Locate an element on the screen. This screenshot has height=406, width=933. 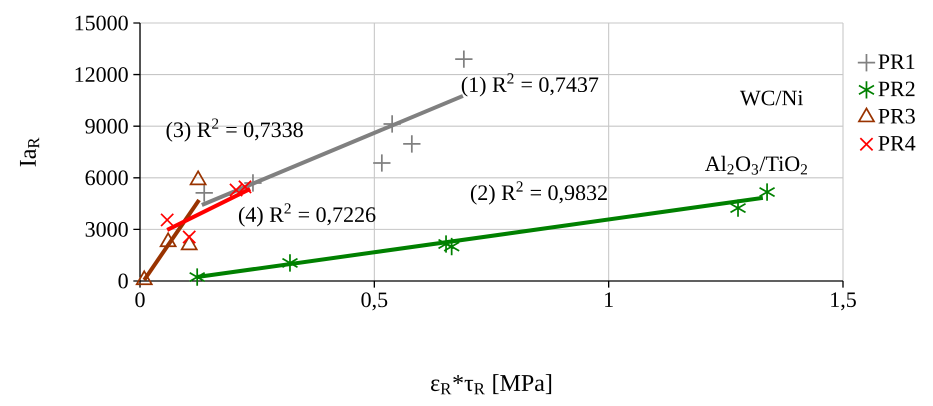
x-tick-label: 1 is located at coordinates (609, 299).